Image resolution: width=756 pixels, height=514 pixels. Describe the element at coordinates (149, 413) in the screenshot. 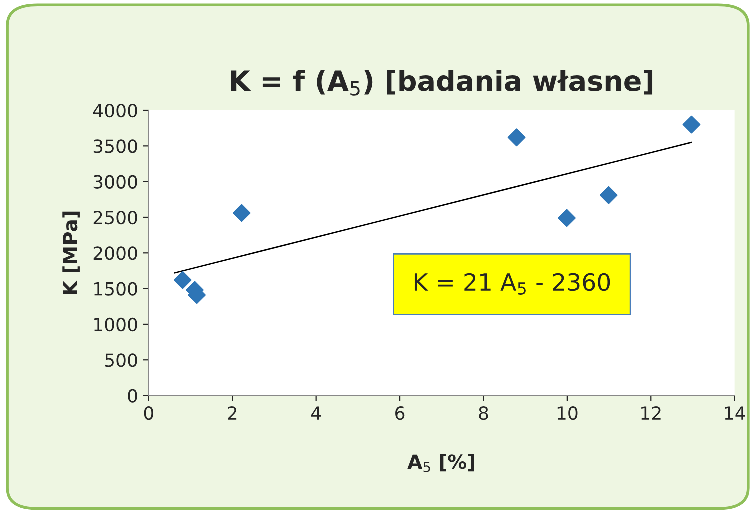

I see `x-tick-label: 0` at that location.